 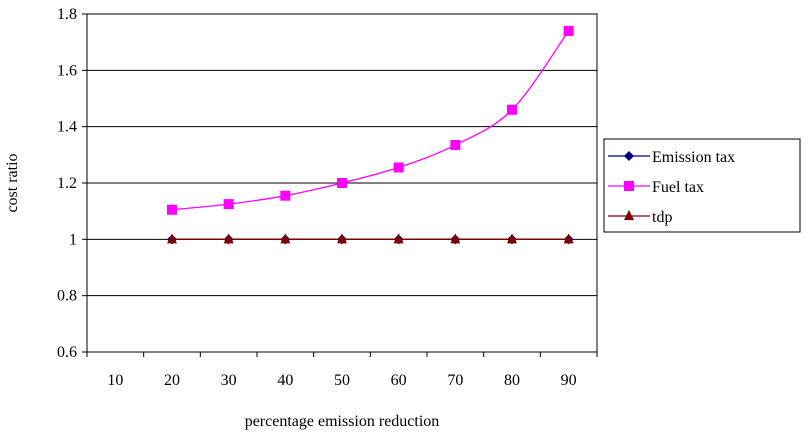 I want to click on y-tick-label: 1, so click(x=73, y=239).